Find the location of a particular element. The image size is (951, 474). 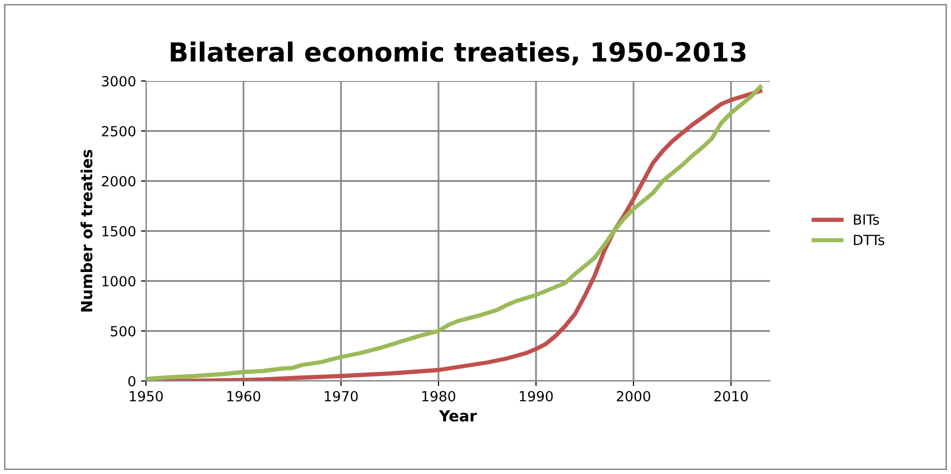

y-axis-title: Number of treaties is located at coordinates (86, 231).